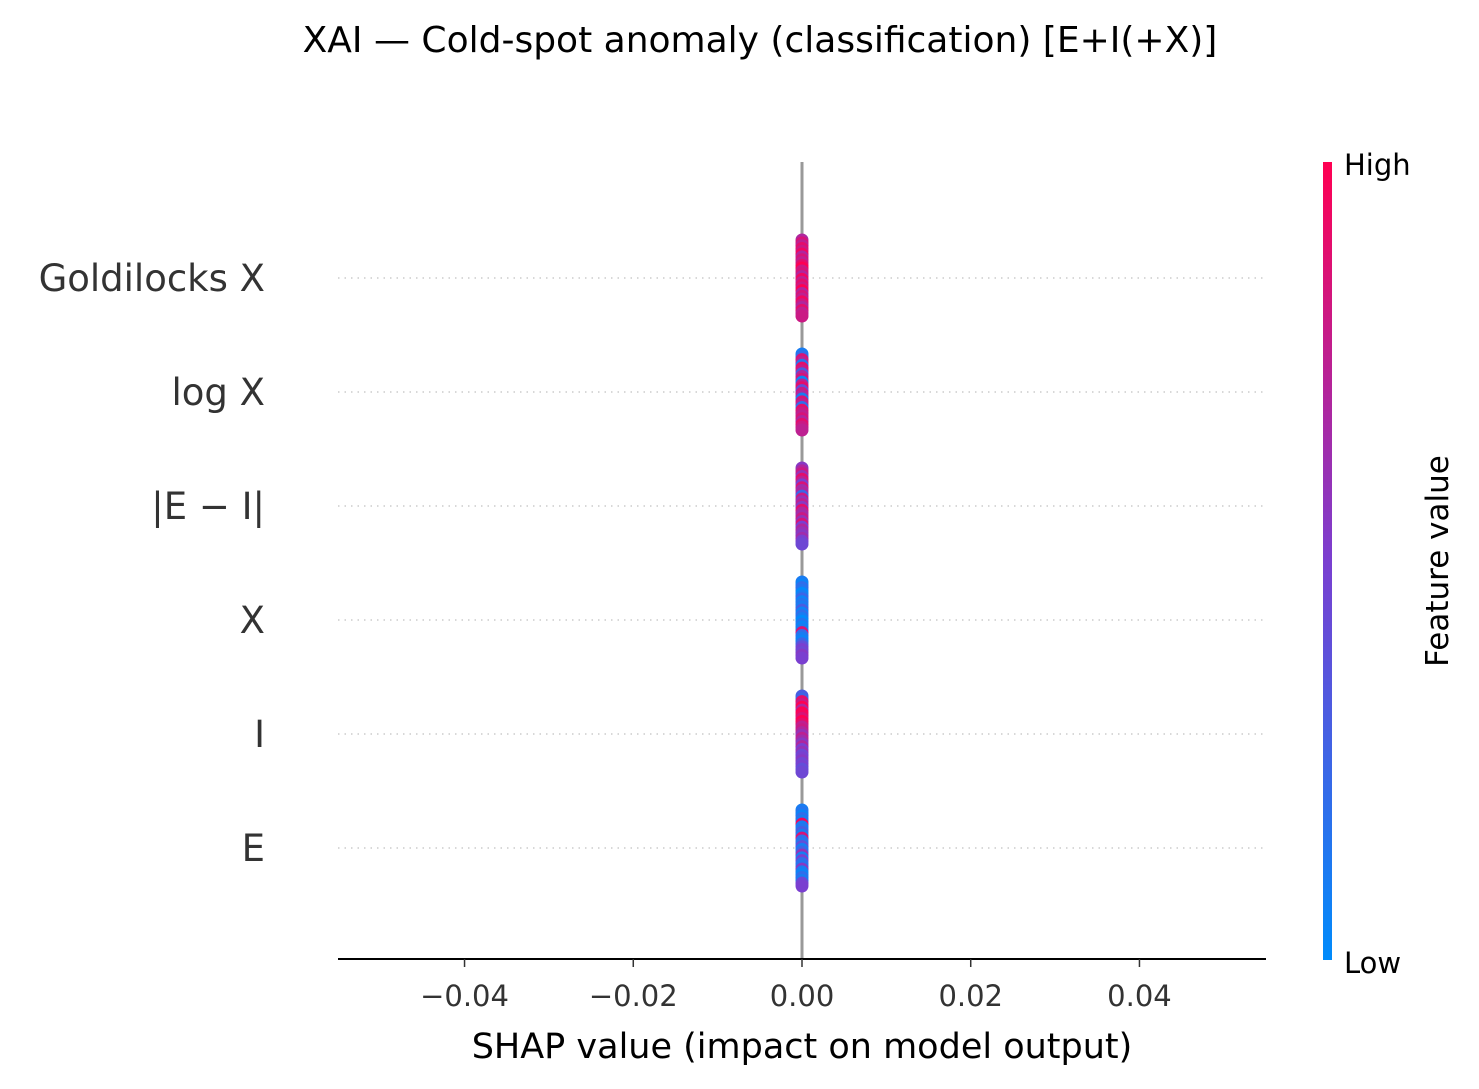 Image resolution: width=1479 pixels, height=1089 pixels. I want to click on feature-label: E, so click(253, 848).